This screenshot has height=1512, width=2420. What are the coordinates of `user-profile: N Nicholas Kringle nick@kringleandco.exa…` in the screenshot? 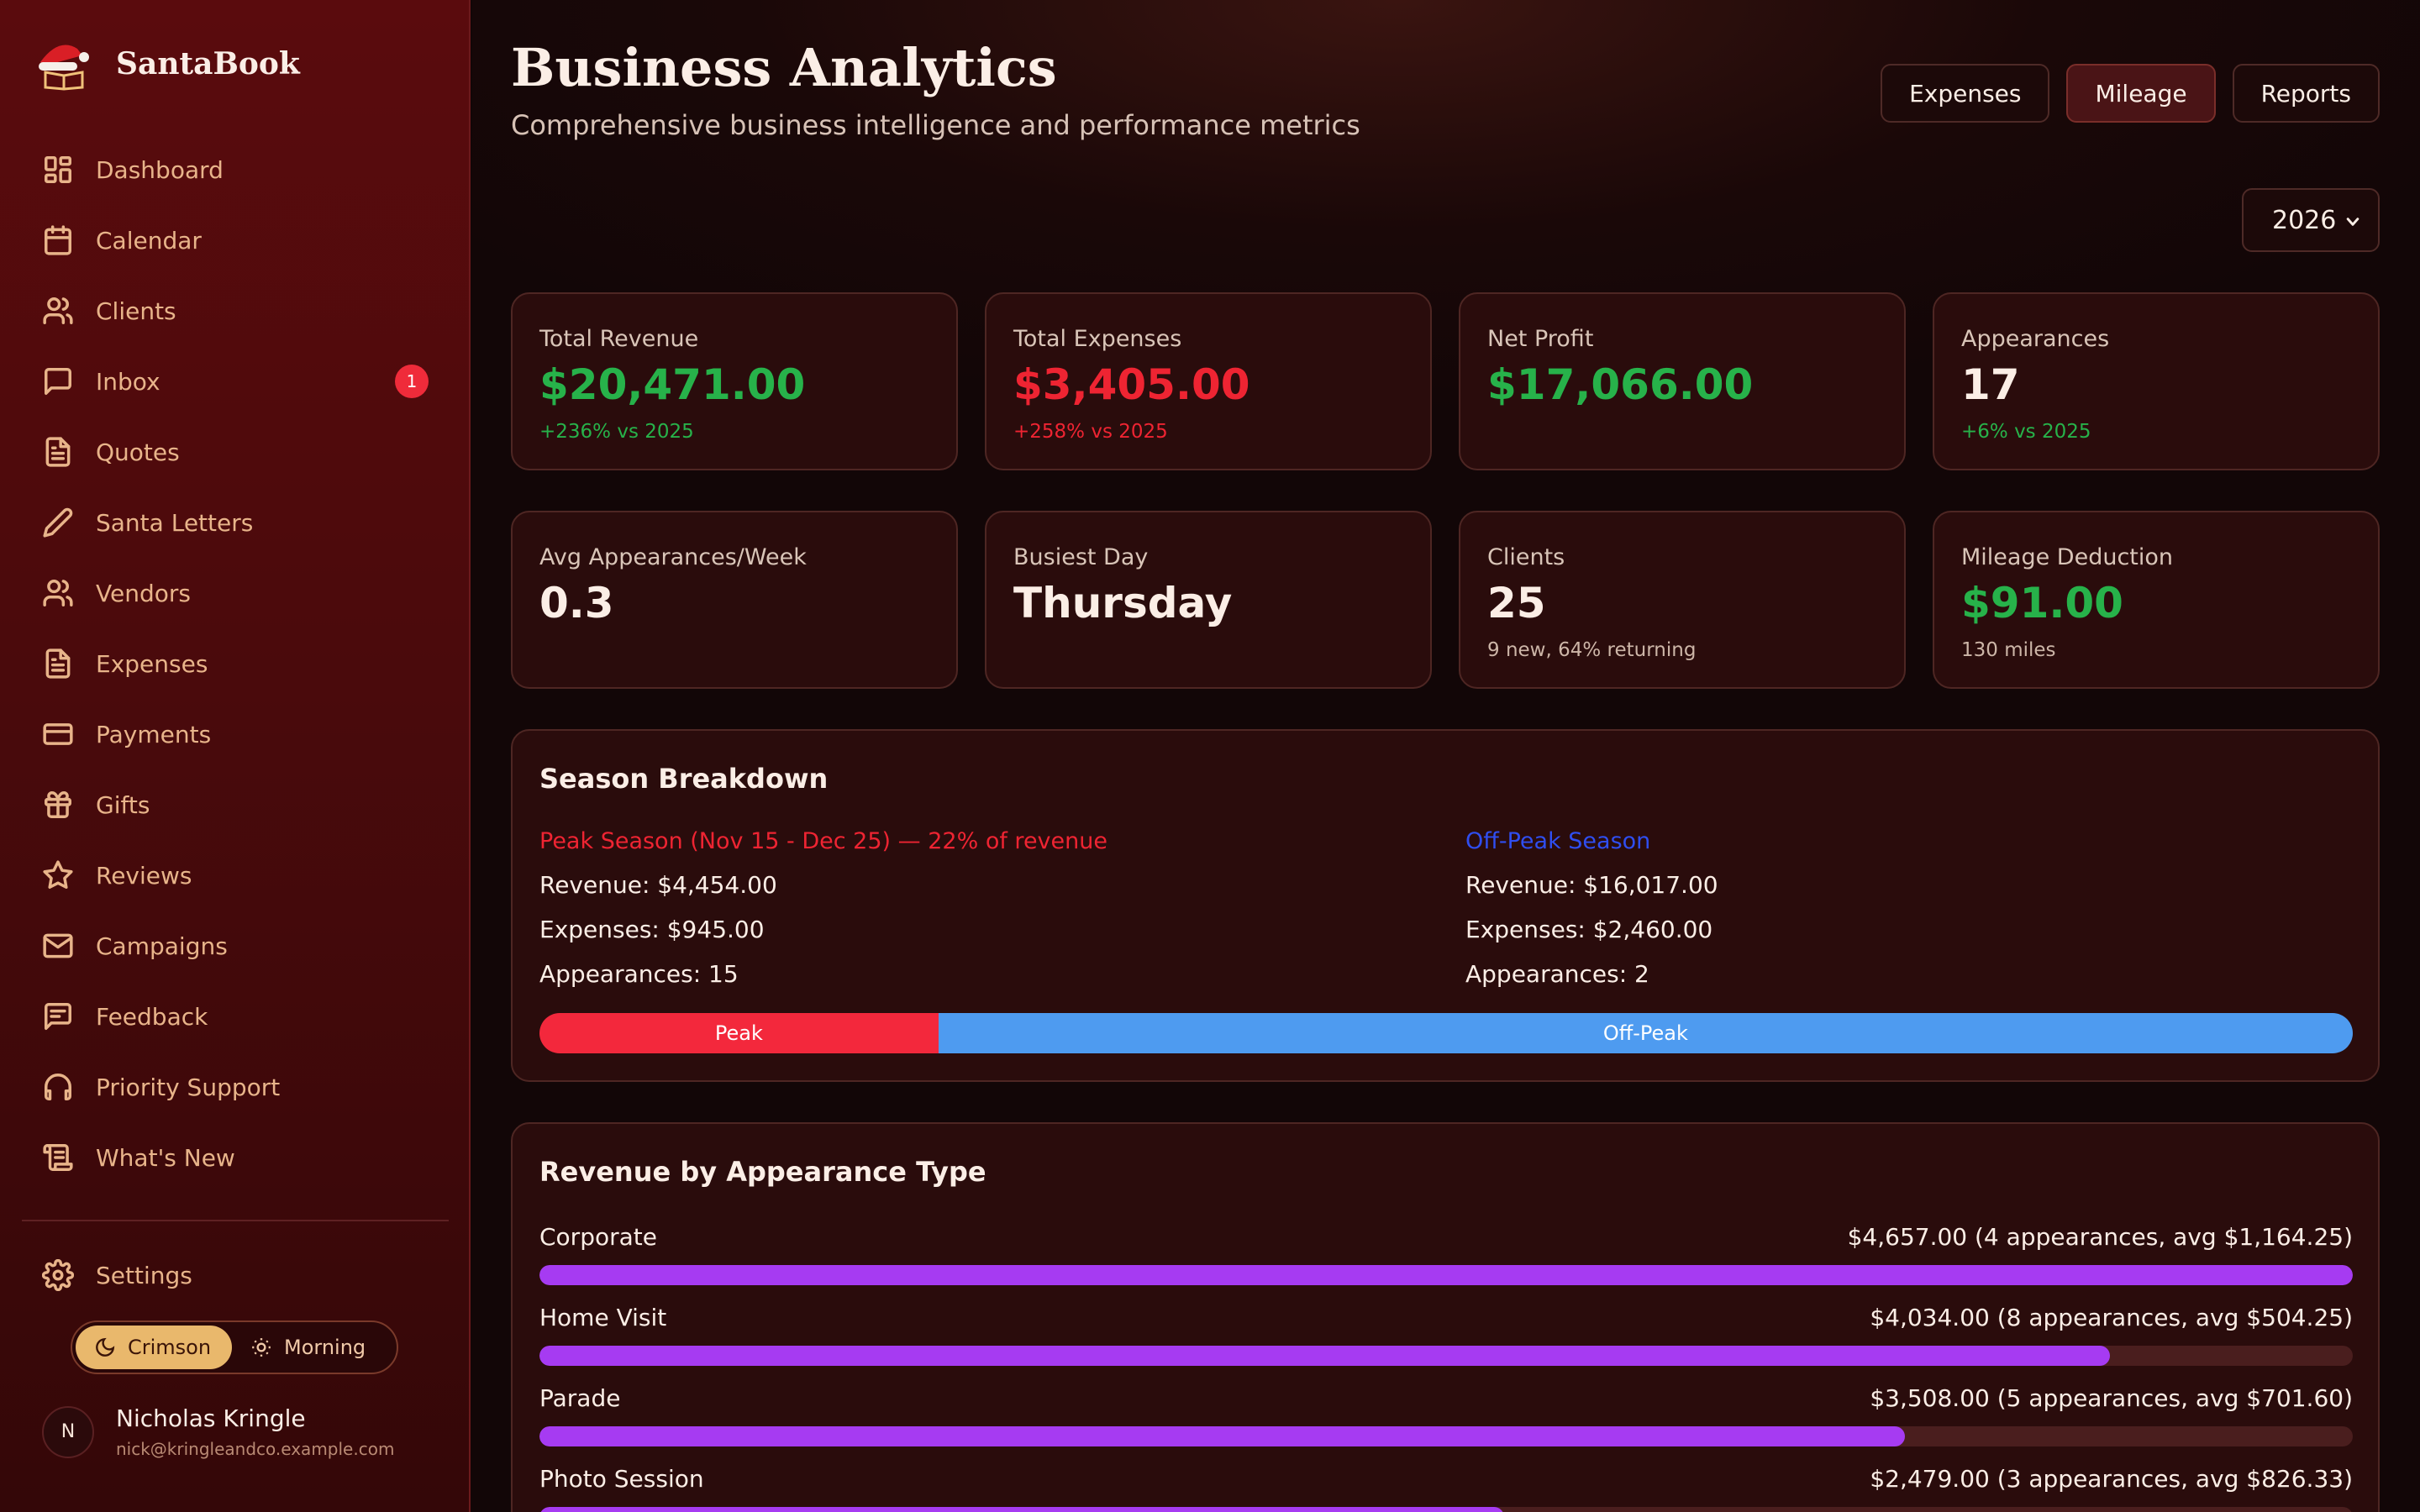 It's located at (218, 1431).